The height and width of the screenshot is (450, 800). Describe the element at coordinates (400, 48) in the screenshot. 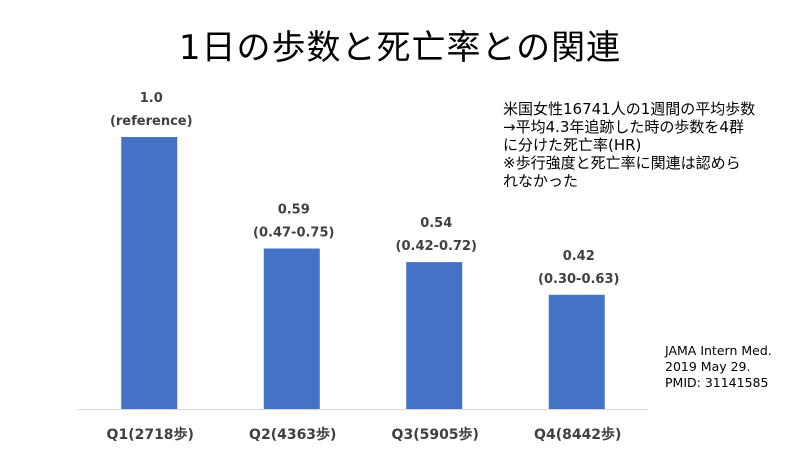

I see `chart-title: 1日の歩数と死亡率との関連` at that location.